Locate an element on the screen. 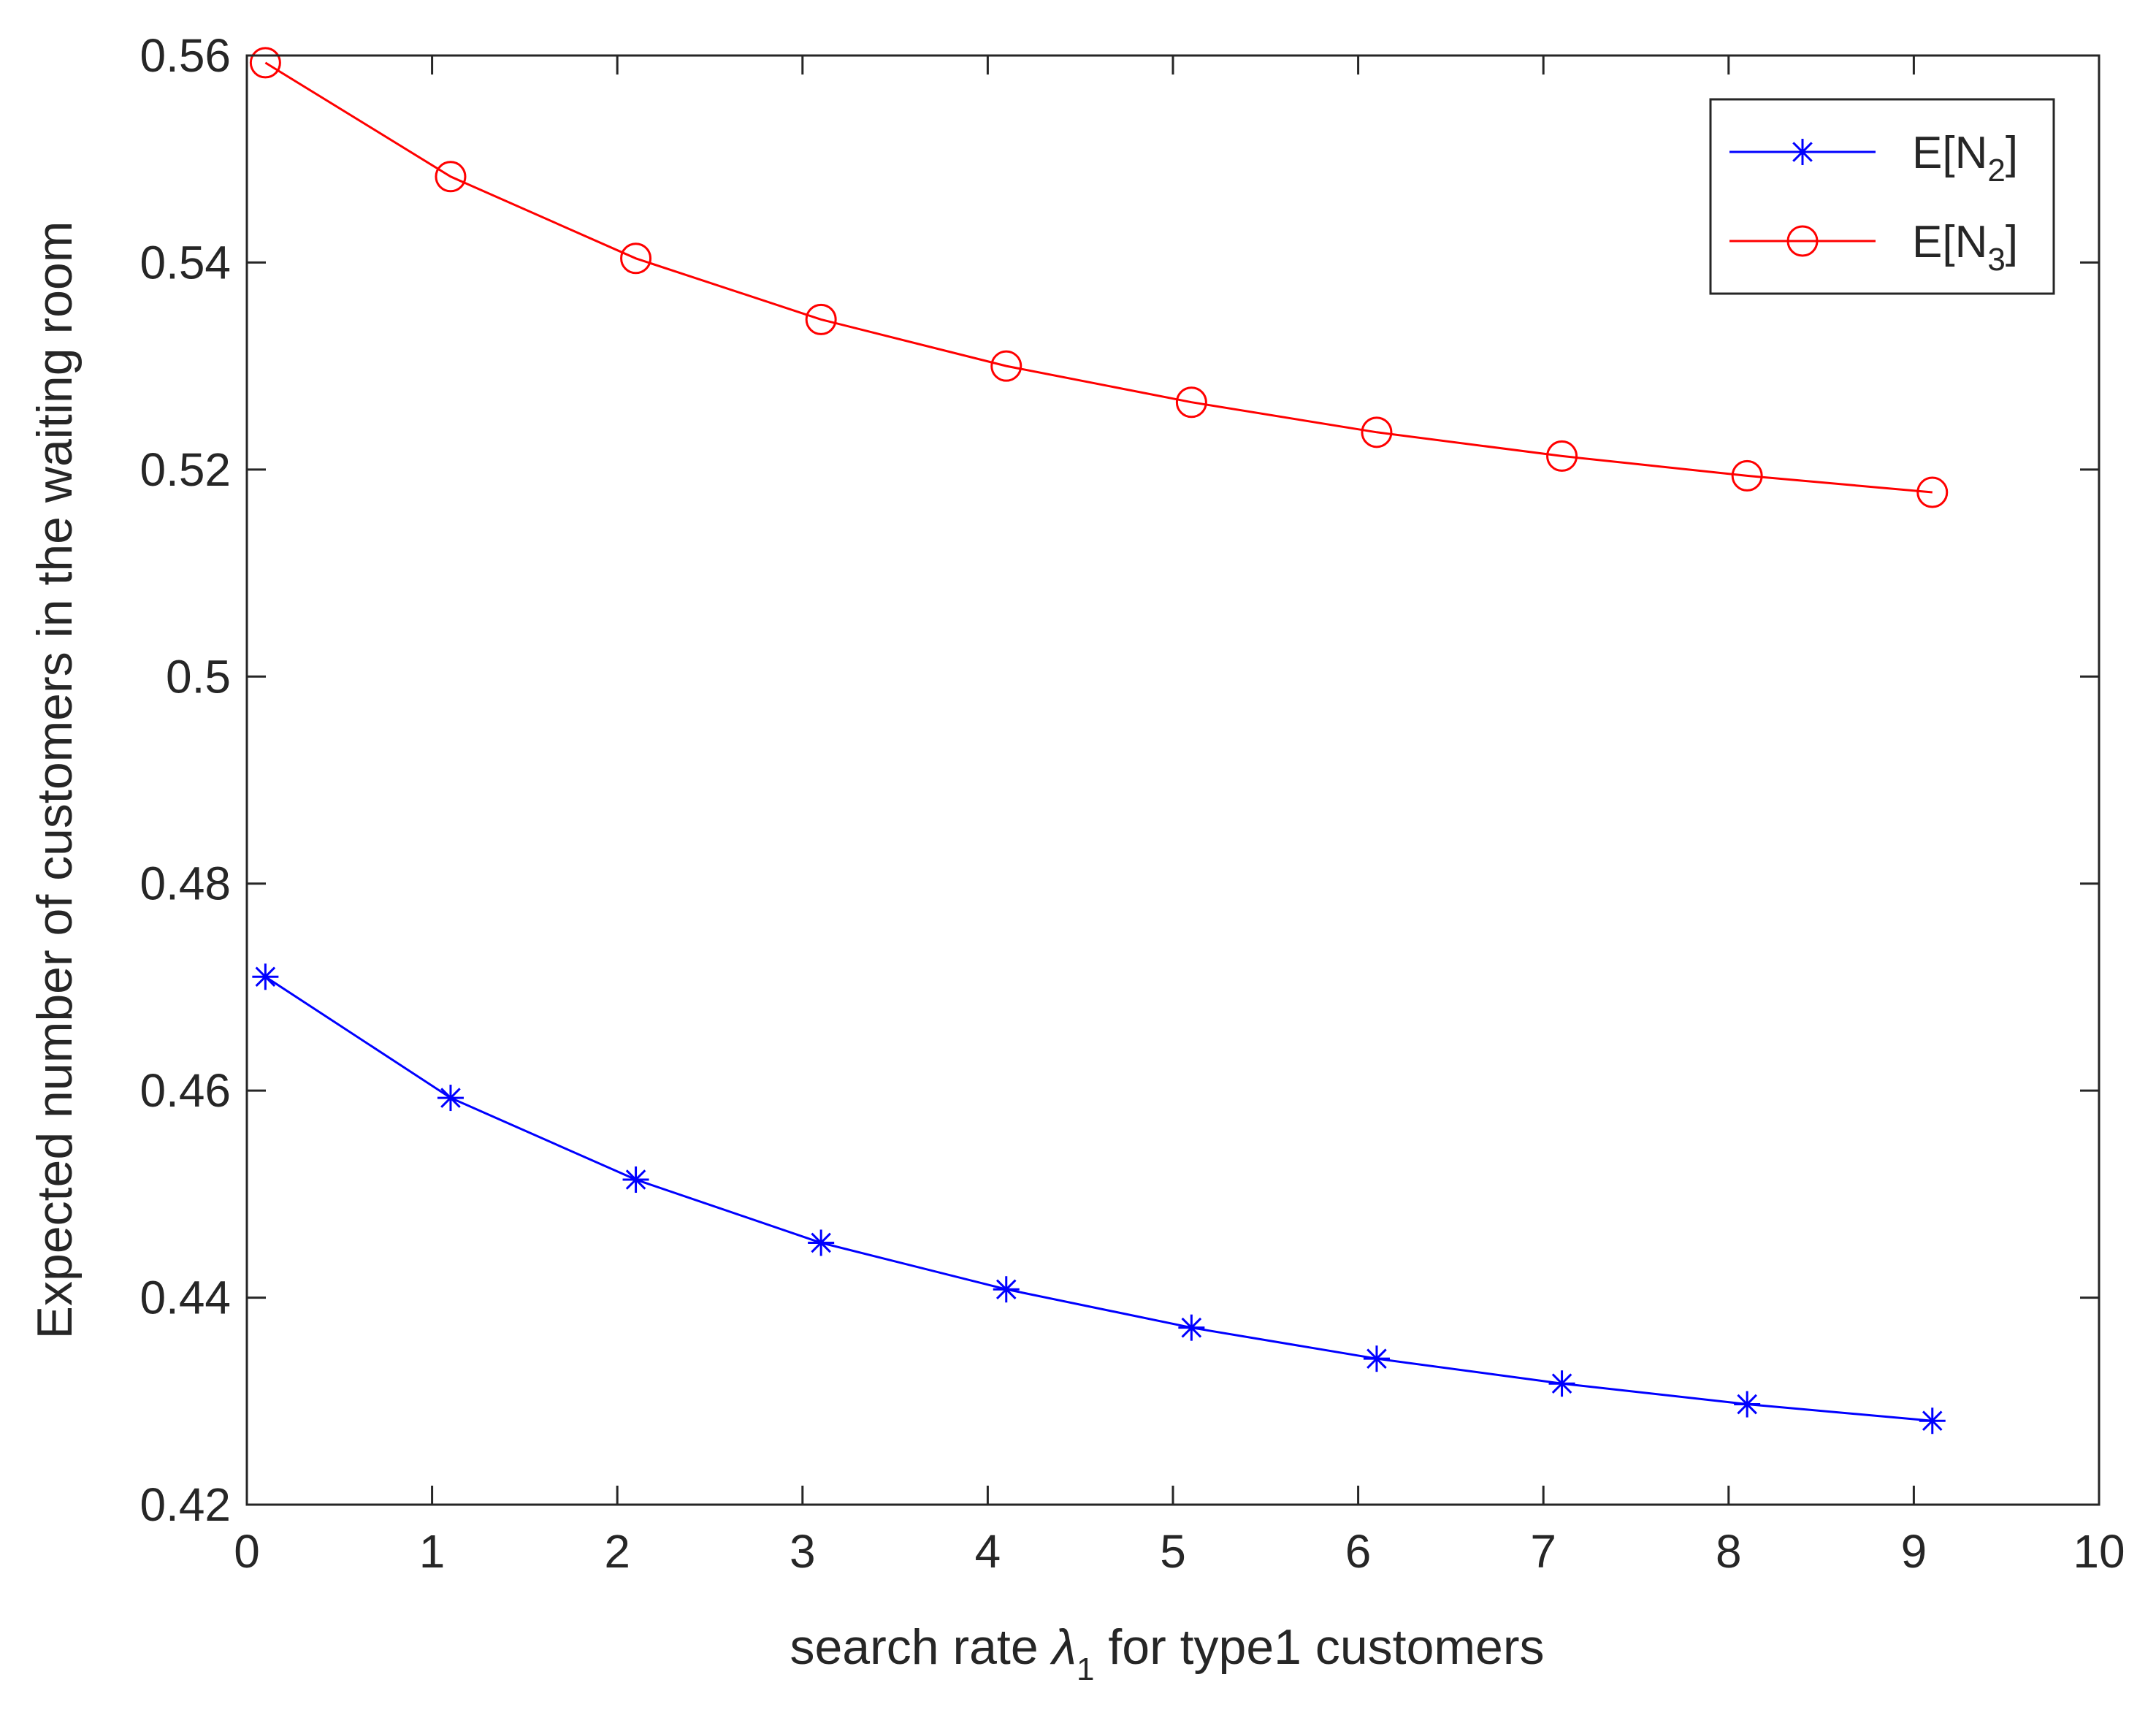 Image resolution: width=2156 pixels, height=1734 pixels. legend-marker-symbol is located at coordinates (1803, 152).